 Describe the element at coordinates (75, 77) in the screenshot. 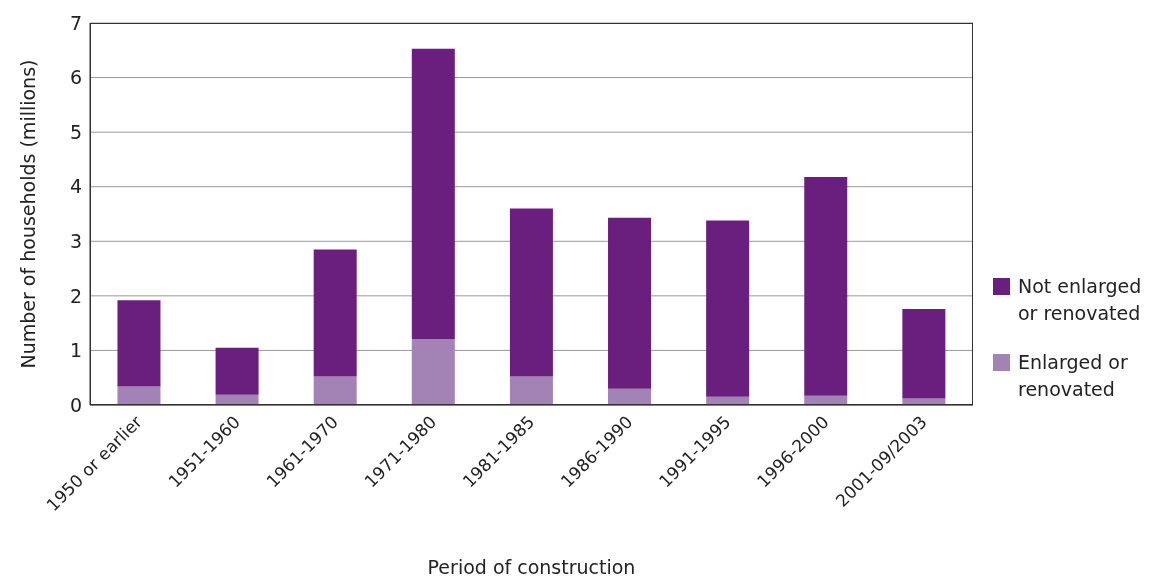

I see `y-tick-label: 6` at that location.